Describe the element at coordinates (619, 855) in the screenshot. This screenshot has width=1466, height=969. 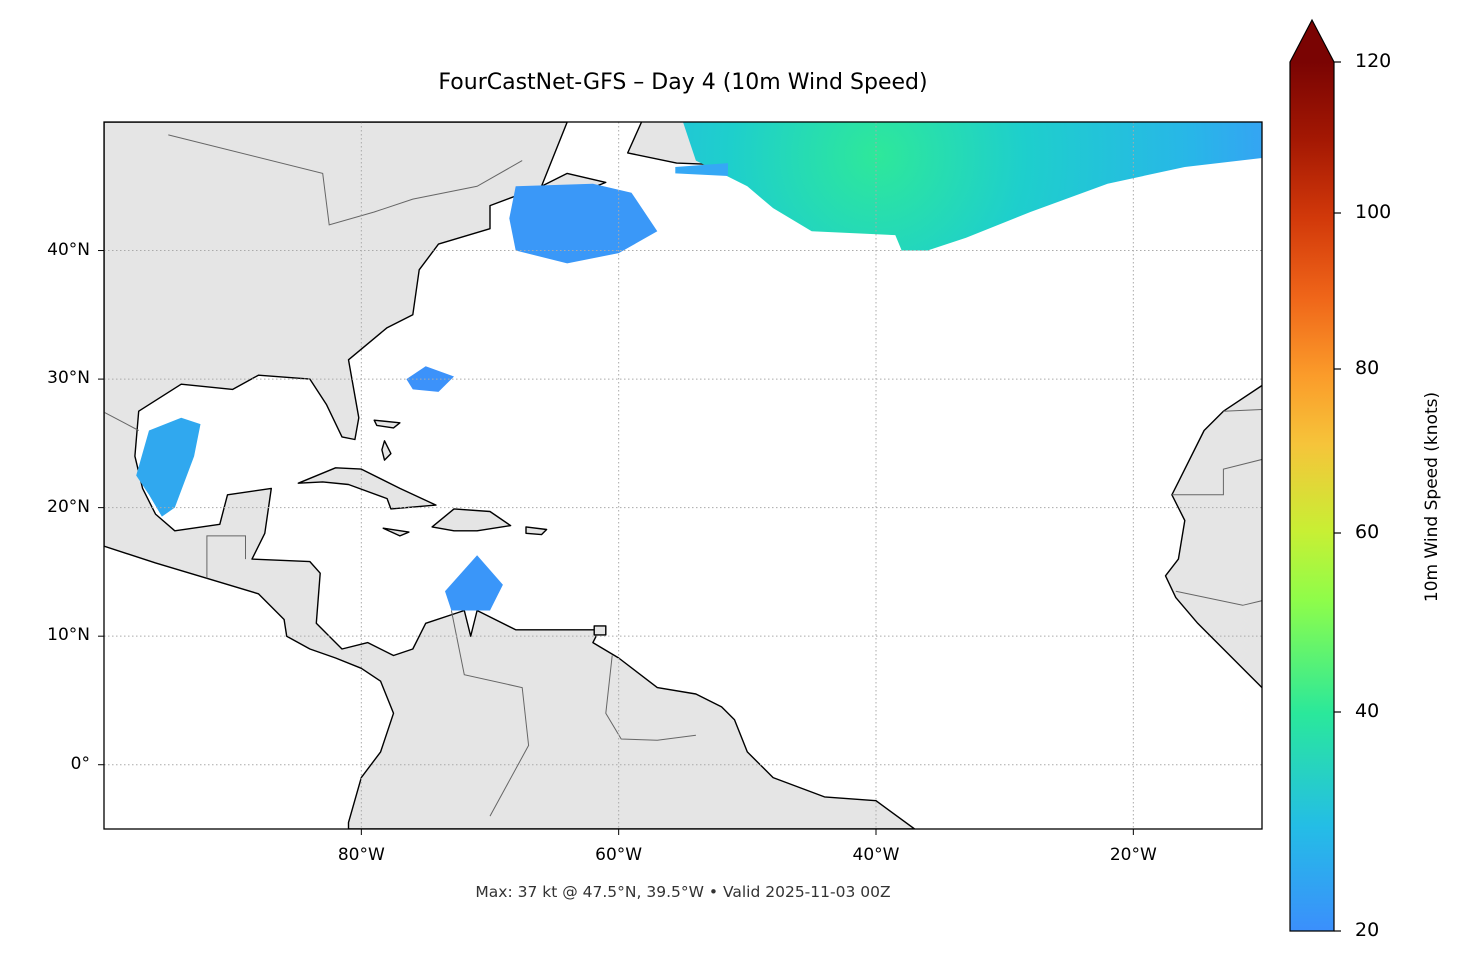
I see `lon-tick-label: 60°W` at that location.